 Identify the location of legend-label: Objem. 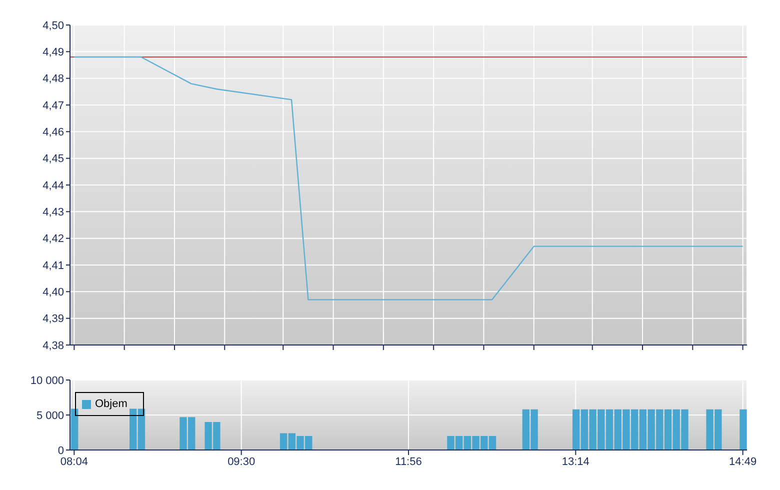
(111, 404).